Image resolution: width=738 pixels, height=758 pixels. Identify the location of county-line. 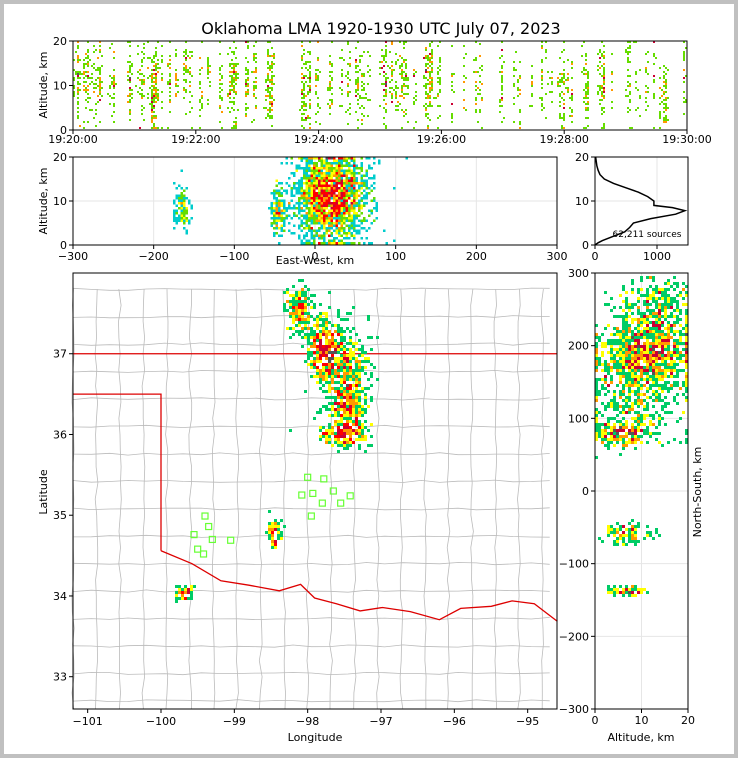
(401, 499).